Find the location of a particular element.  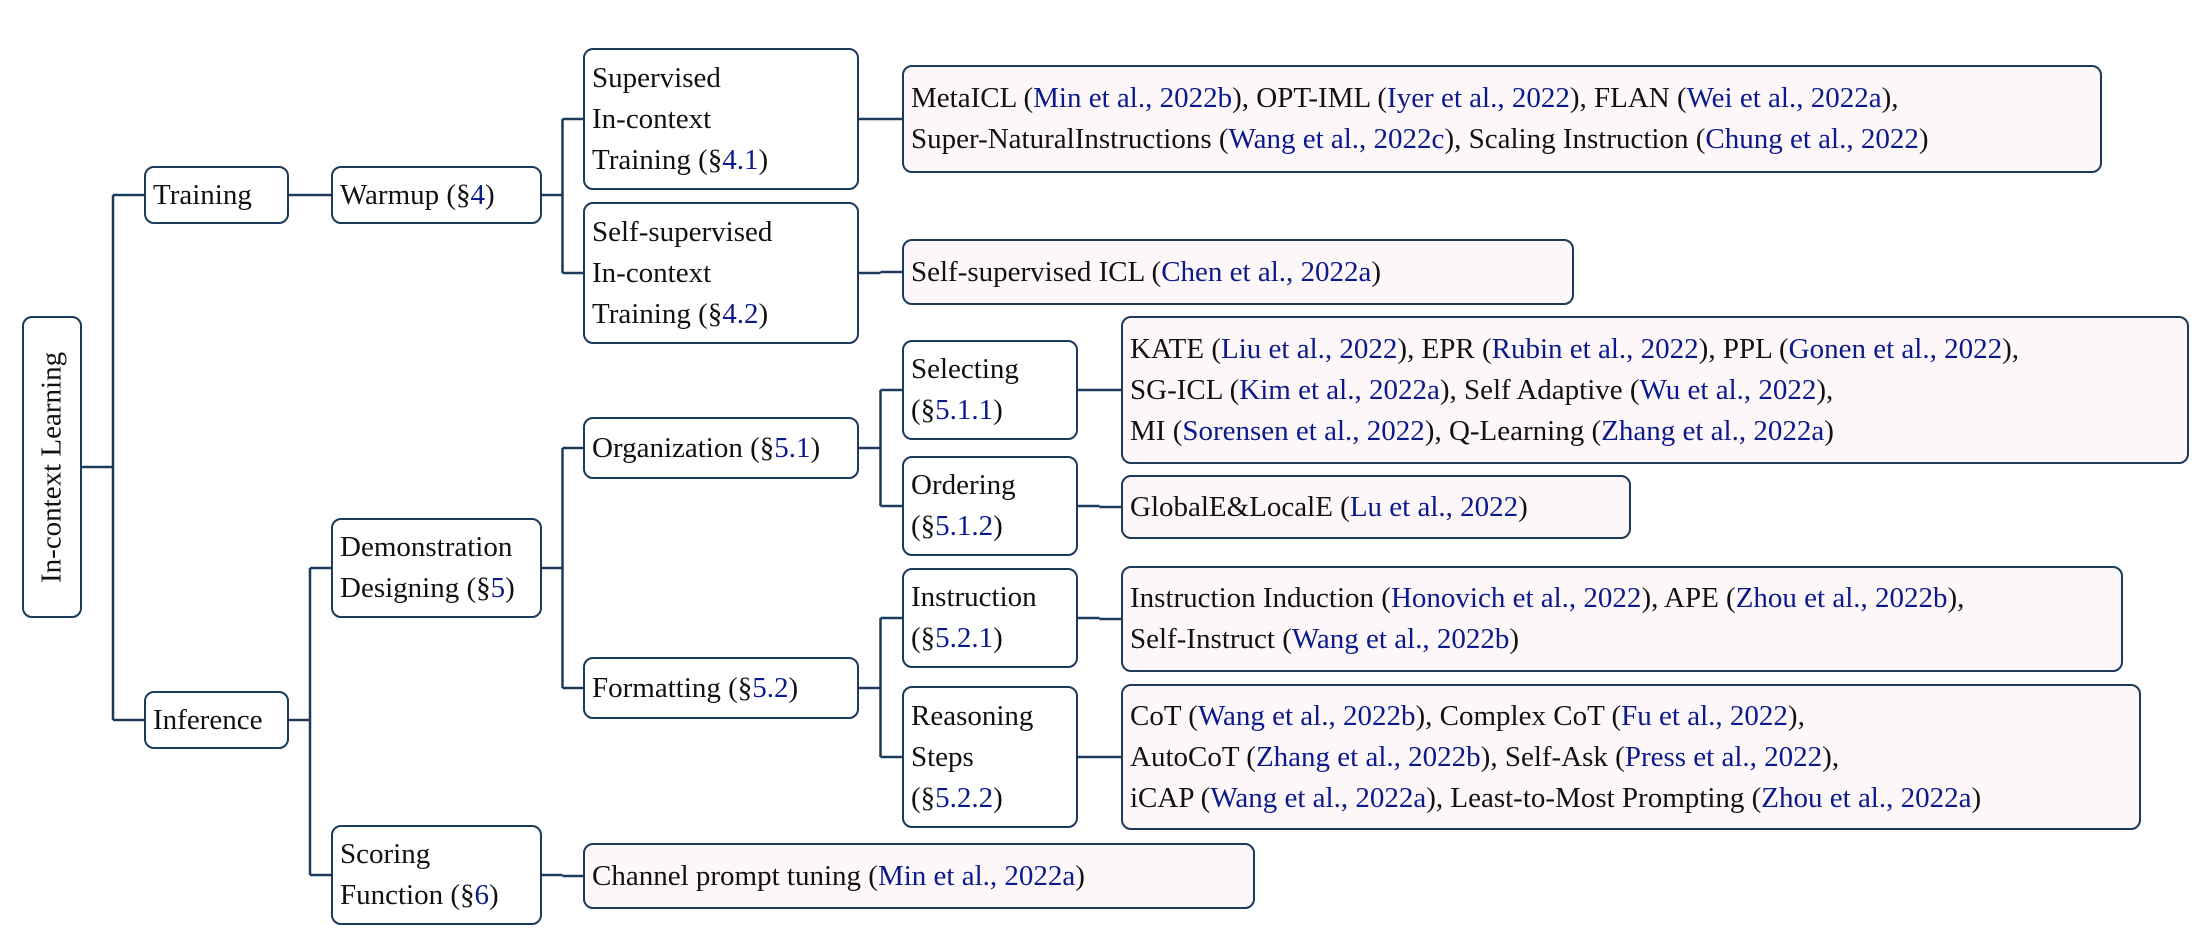

reference-link: Fu et al., 2022 is located at coordinates (1704, 715).